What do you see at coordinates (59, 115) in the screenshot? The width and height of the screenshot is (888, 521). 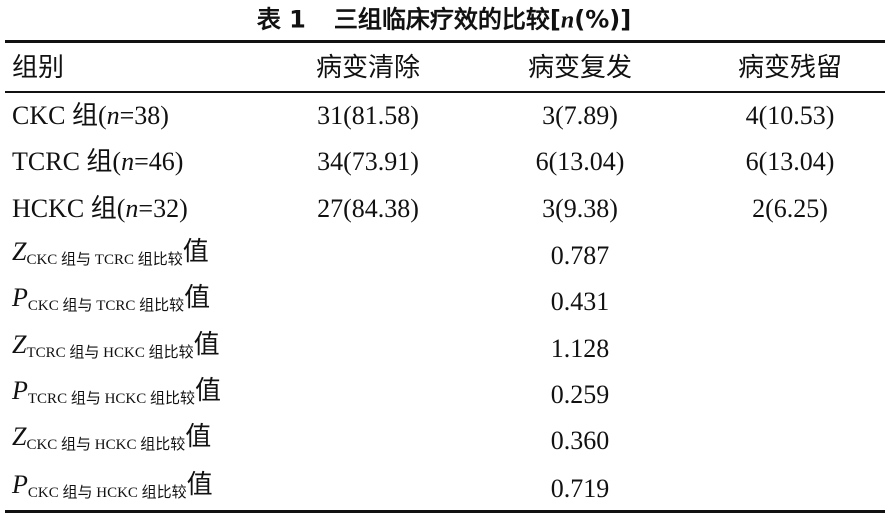 I see `group-text: CKC 组(` at bounding box center [59, 115].